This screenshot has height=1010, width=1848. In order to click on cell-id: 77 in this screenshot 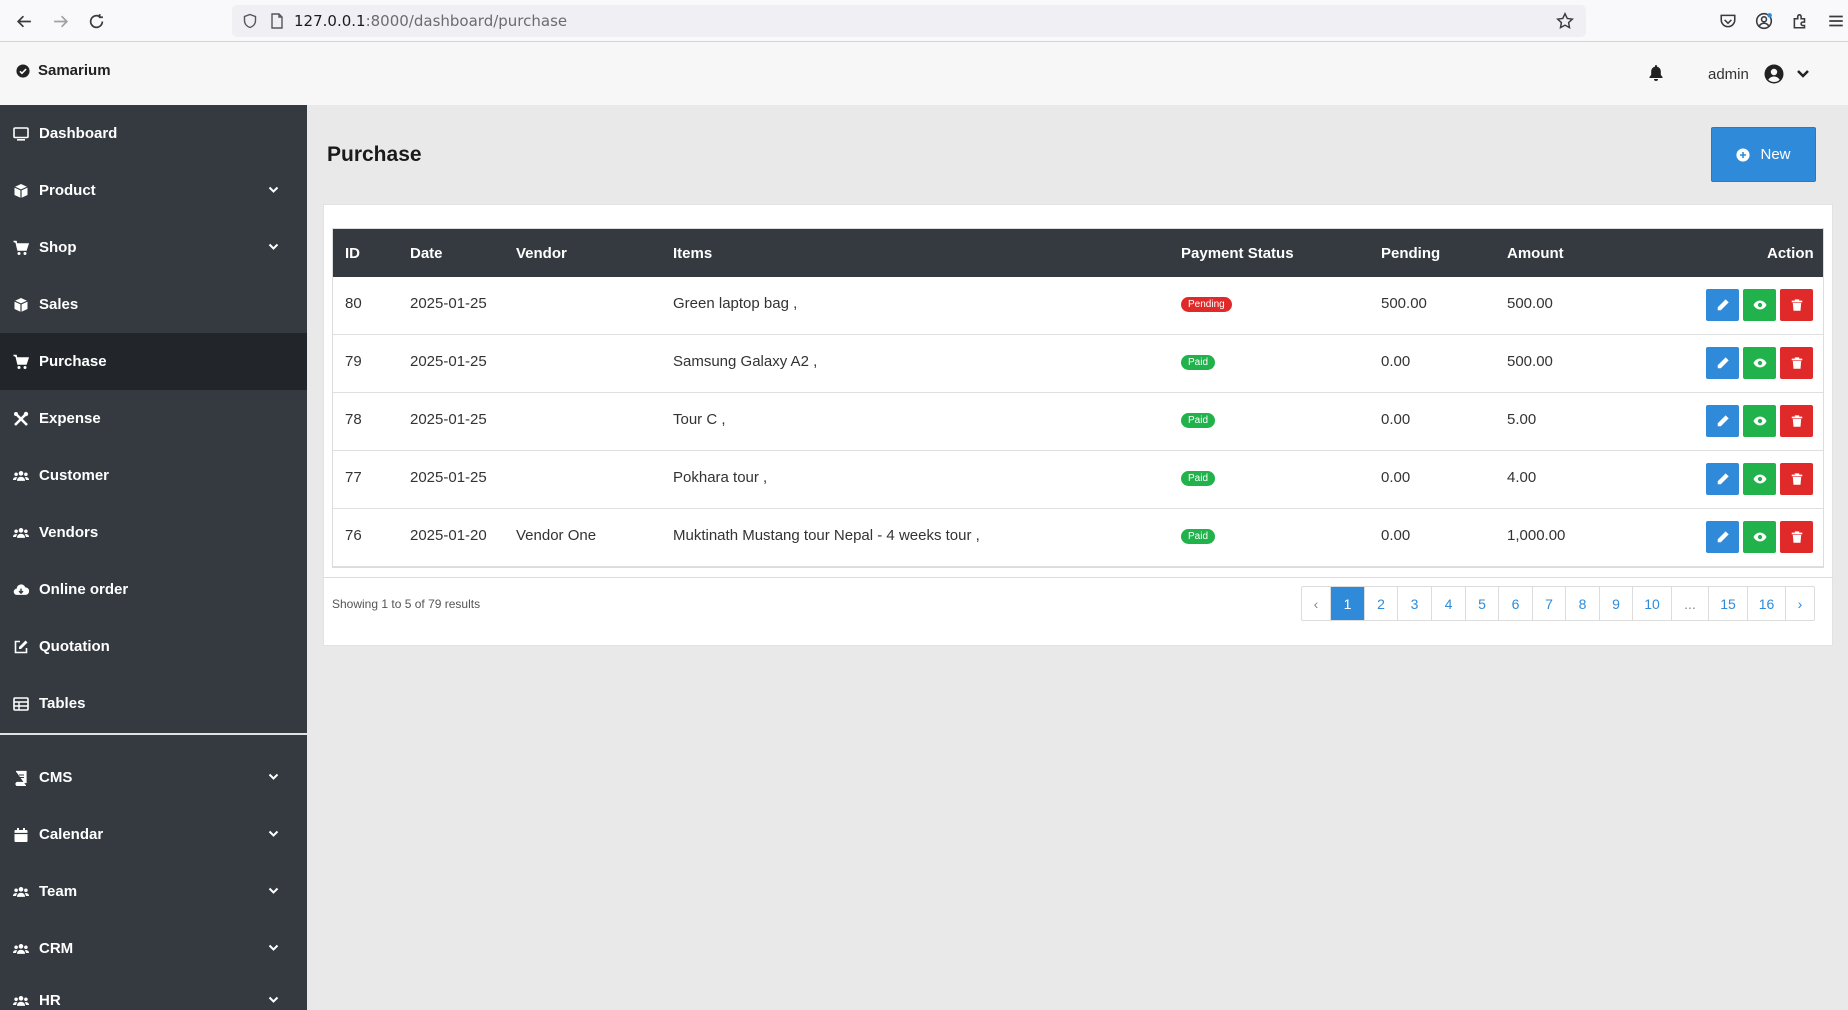, I will do `click(353, 477)`.